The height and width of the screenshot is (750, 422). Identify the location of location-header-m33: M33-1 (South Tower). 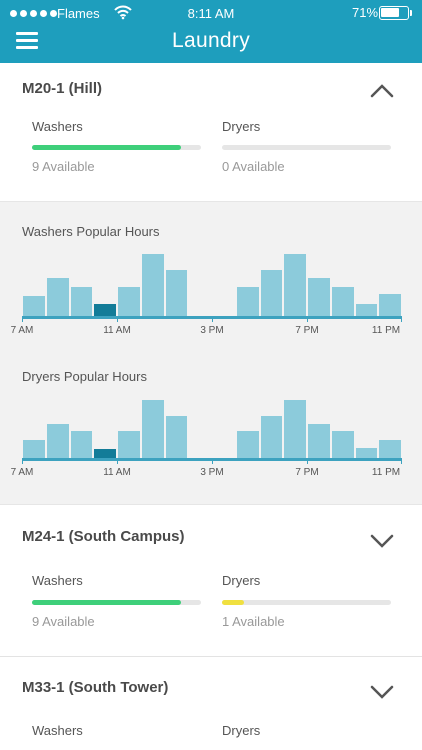
(211, 685).